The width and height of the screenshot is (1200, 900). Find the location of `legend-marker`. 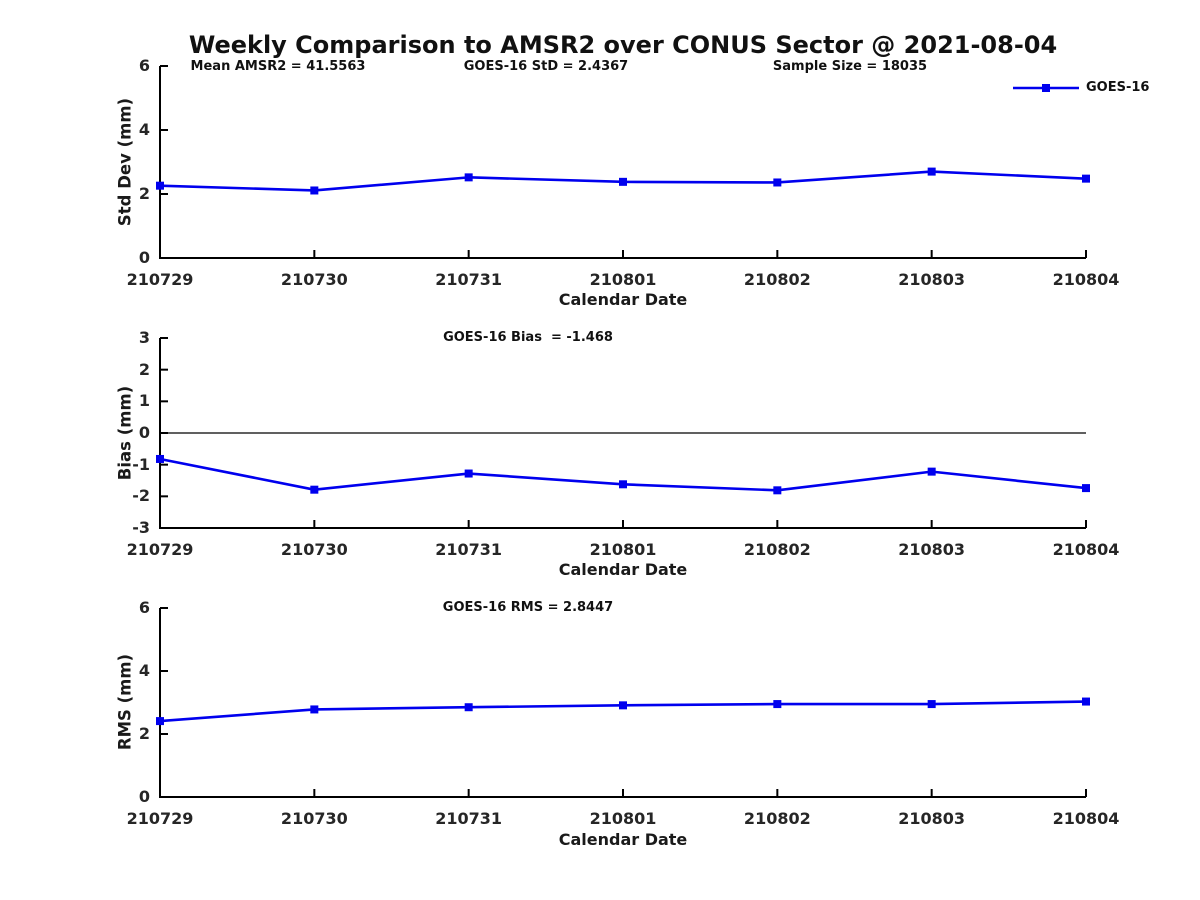

legend-marker is located at coordinates (1046, 87).